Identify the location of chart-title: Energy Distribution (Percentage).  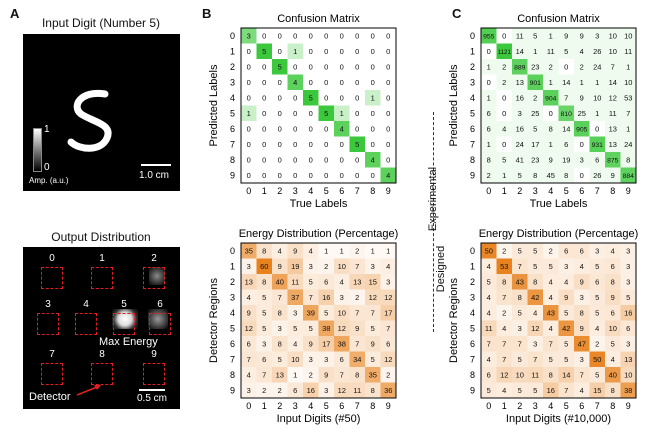
(559, 234).